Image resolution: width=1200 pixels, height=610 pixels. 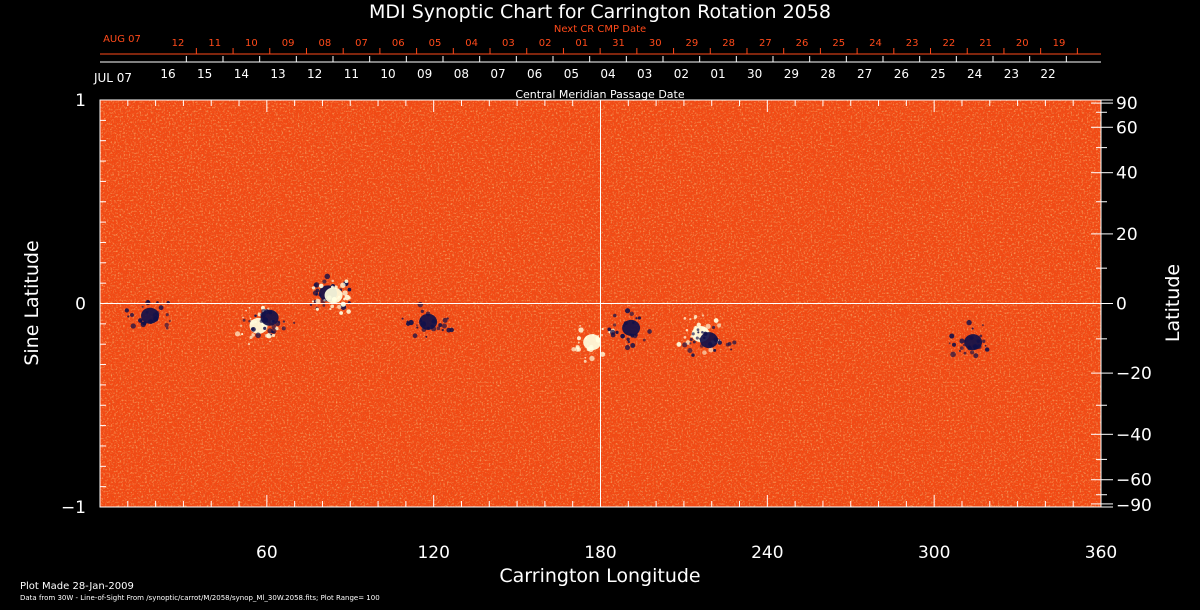 I want to click on cmp-date-label: 27, so click(x=864, y=74).